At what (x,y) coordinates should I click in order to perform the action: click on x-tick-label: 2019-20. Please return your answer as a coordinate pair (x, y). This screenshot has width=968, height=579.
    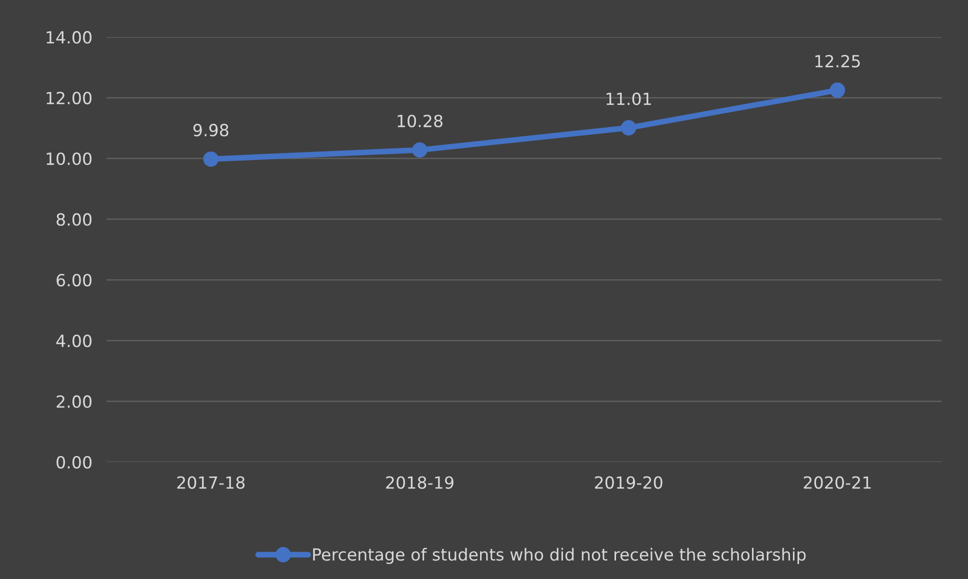
    Looking at the image, I should click on (628, 482).